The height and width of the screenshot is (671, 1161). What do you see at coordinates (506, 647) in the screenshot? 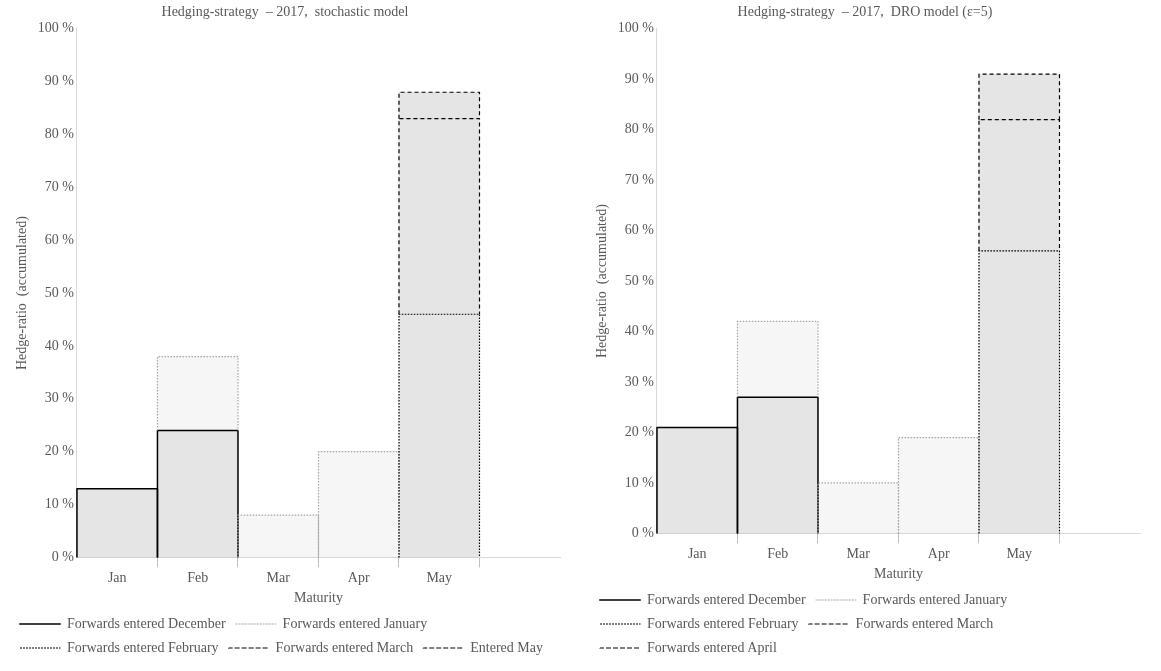
I see `legend-label: Entered May` at bounding box center [506, 647].